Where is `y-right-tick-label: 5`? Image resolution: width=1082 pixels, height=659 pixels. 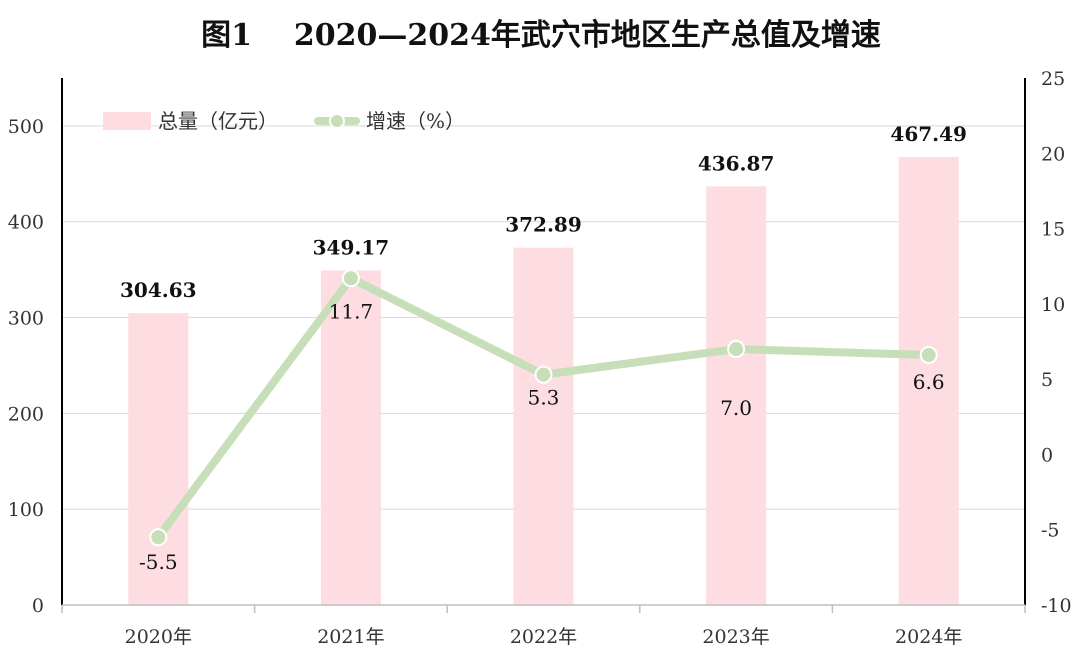
y-right-tick-label: 5 is located at coordinates (1047, 380).